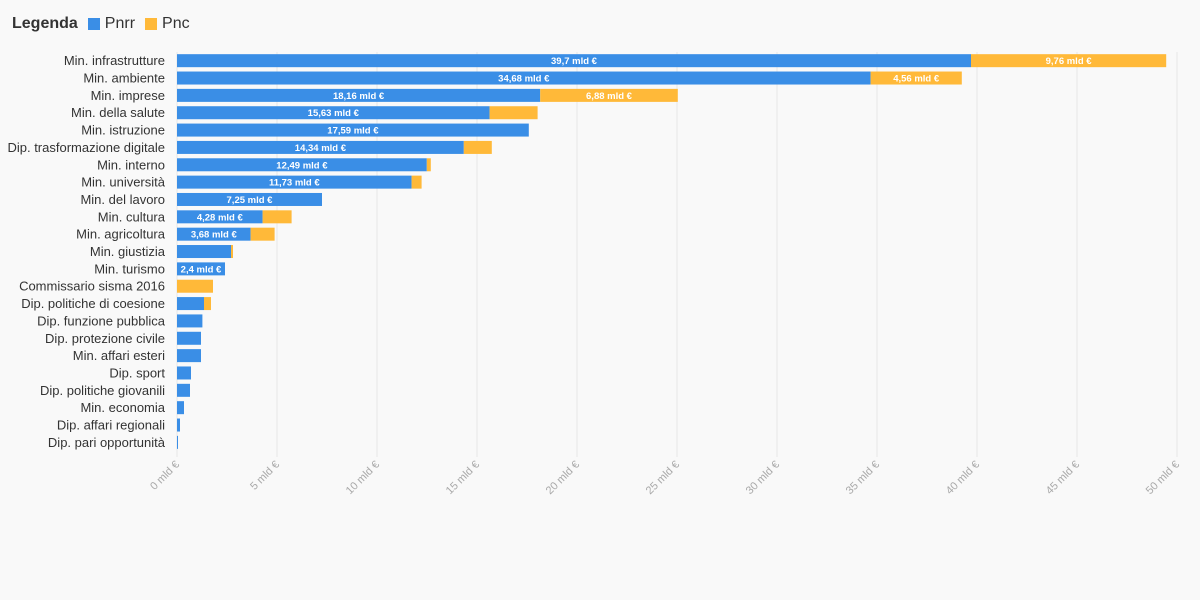  I want to click on category-label: Dip. pari opportunità, so click(107, 442).